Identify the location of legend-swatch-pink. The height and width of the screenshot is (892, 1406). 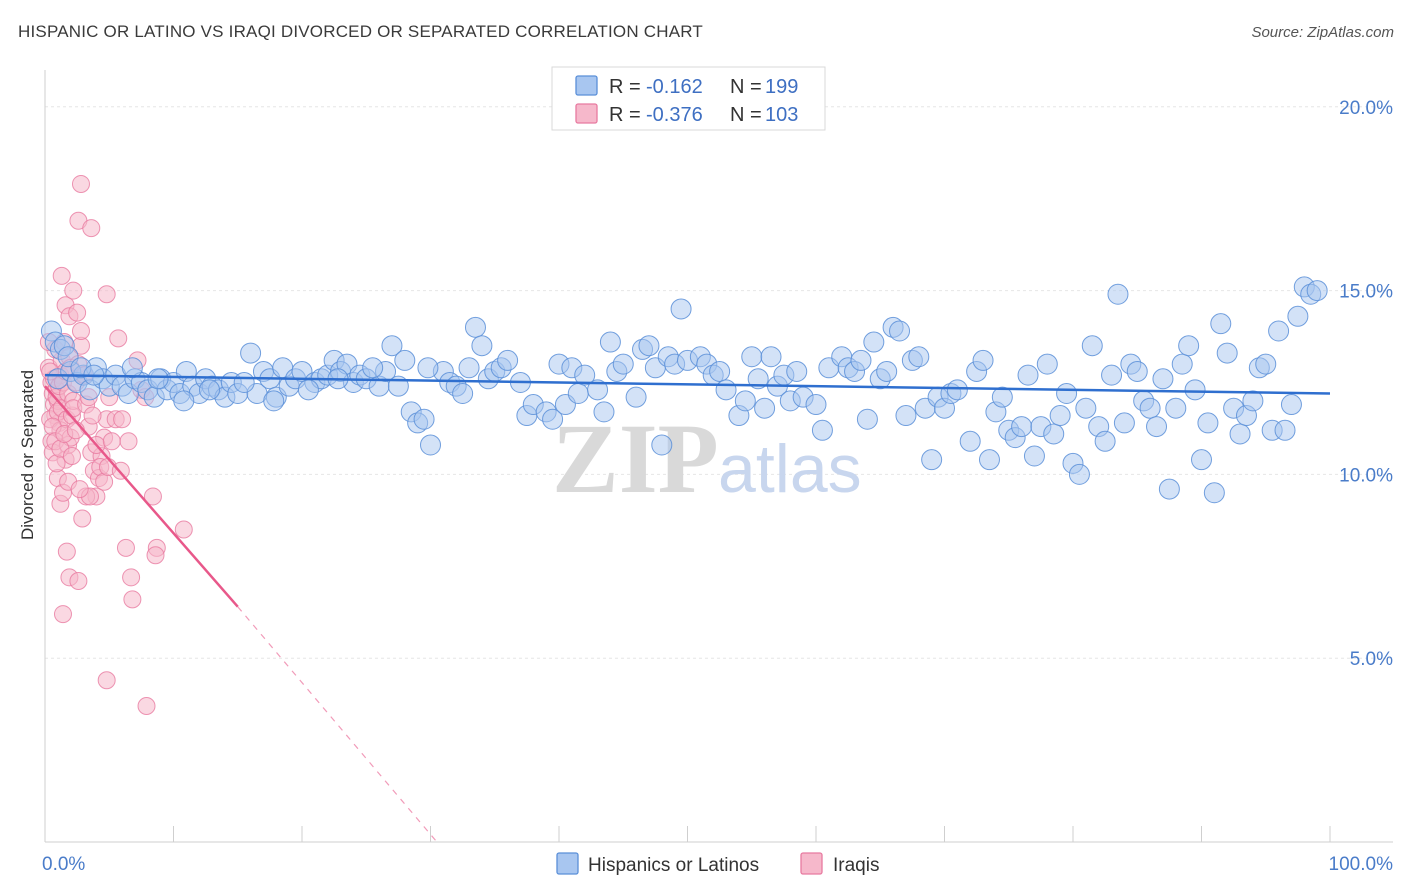
(586, 113).